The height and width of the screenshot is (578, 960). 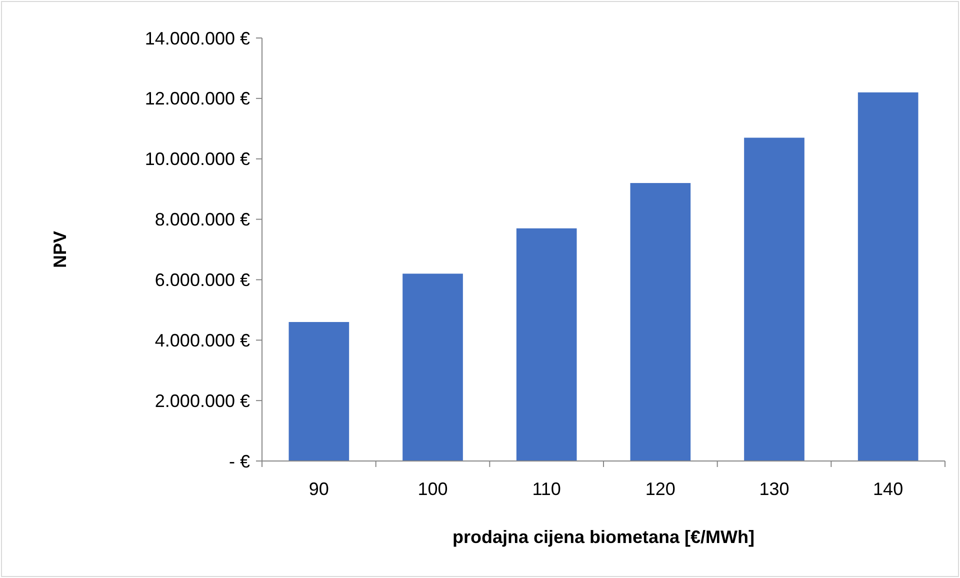 What do you see at coordinates (318, 489) in the screenshot?
I see `x-tick-label: 90` at bounding box center [318, 489].